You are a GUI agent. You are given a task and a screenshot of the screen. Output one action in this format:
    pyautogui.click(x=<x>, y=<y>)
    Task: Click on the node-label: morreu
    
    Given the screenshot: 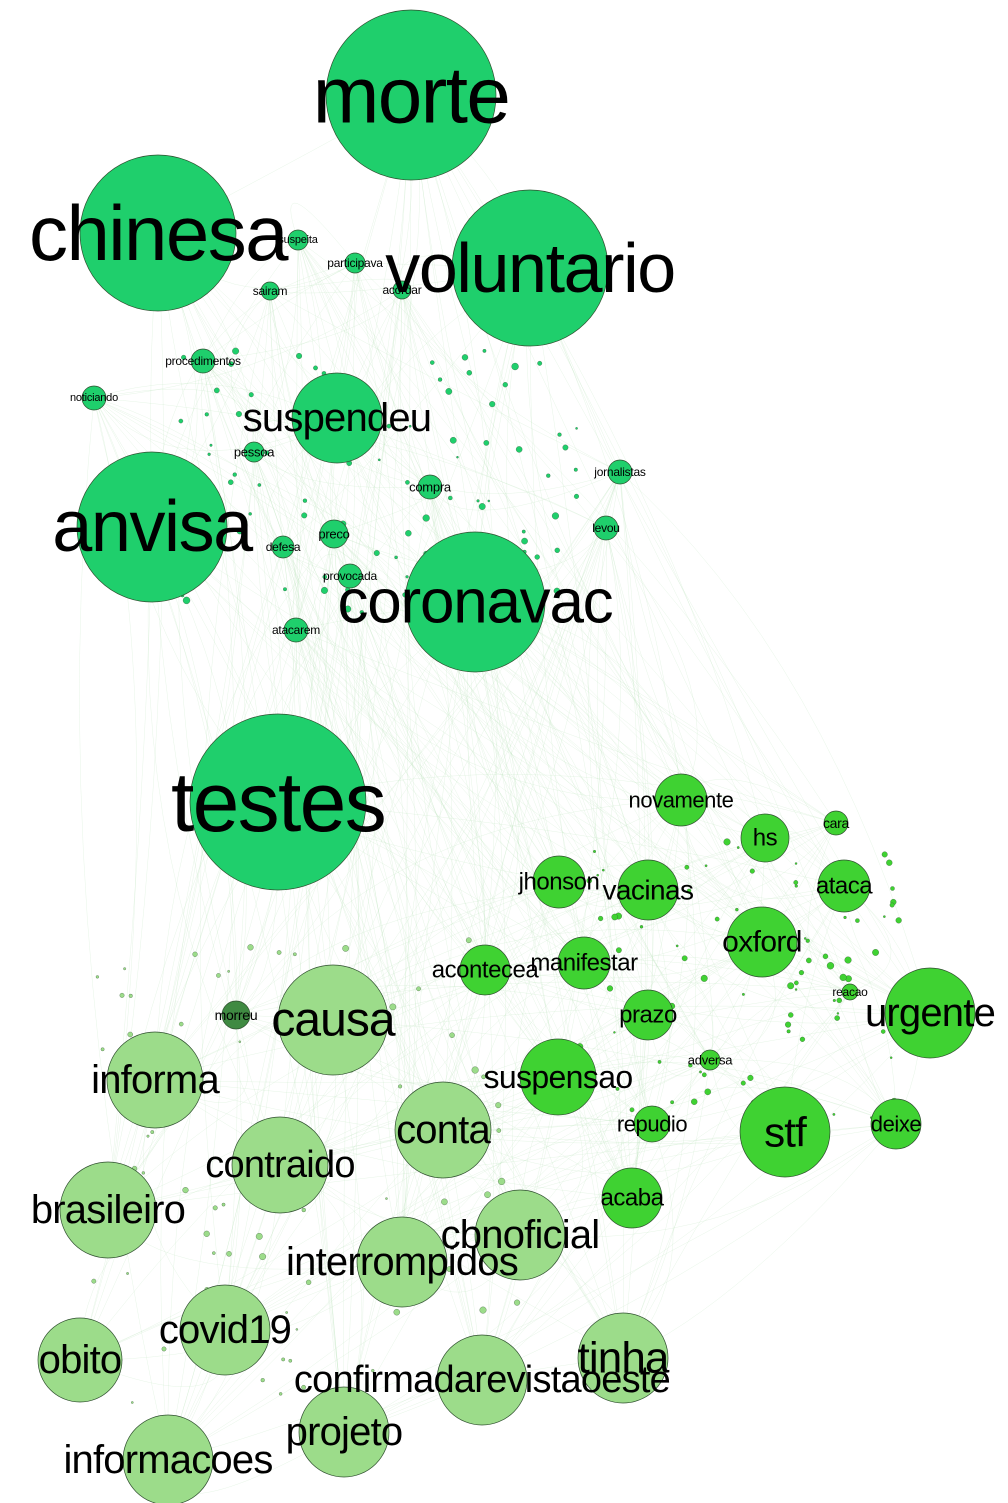 What is the action you would take?
    pyautogui.click(x=236, y=1015)
    